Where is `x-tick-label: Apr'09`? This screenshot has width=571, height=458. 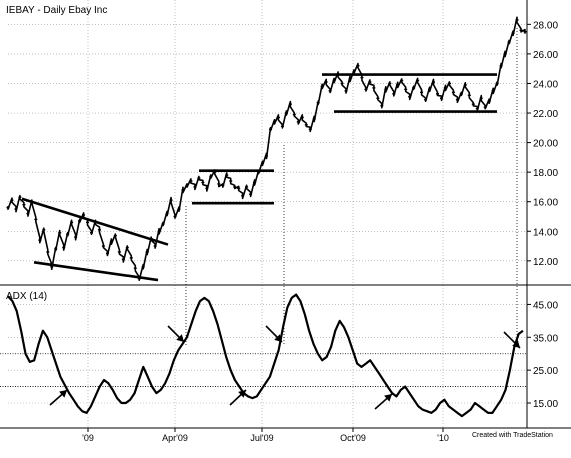
x-tick-label: Apr'09 is located at coordinates (175, 438).